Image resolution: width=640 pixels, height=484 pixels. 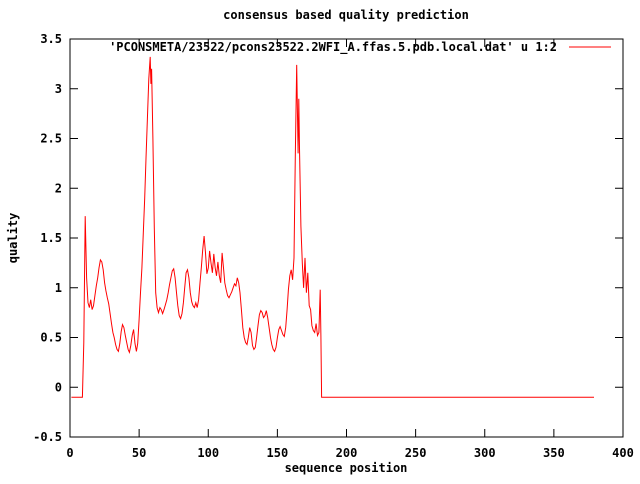 I want to click on y-tick-label: 3, so click(x=58, y=89).